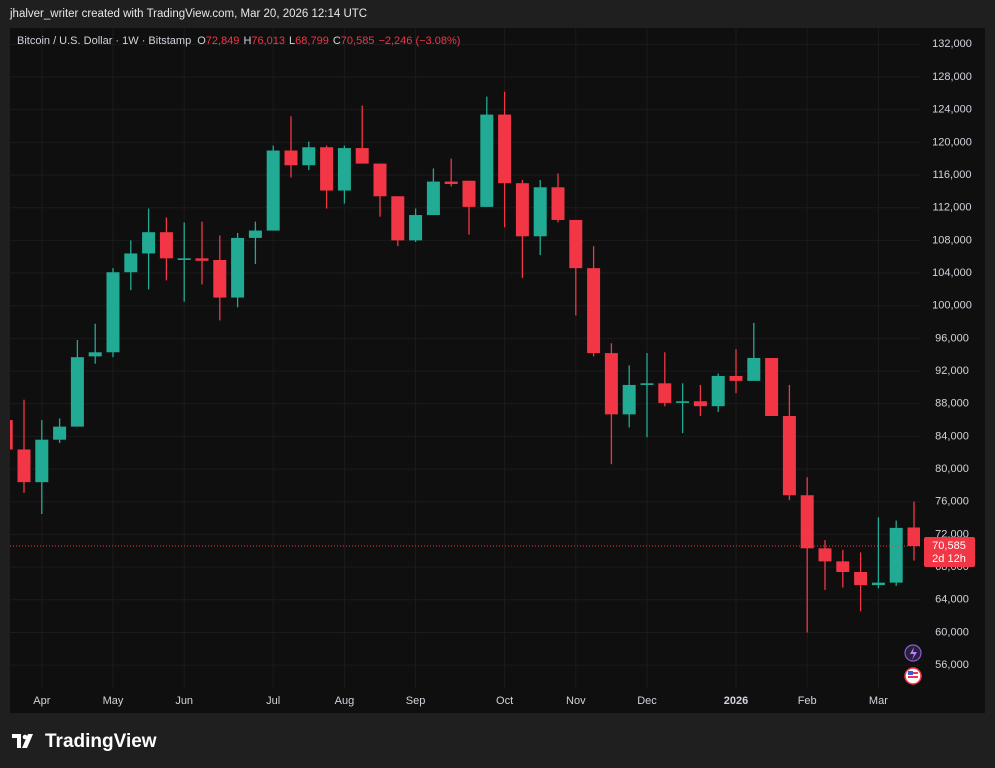 The width and height of the screenshot is (995, 768). What do you see at coordinates (312, 41) in the screenshot?
I see `ohlc-value: 68,799` at bounding box center [312, 41].